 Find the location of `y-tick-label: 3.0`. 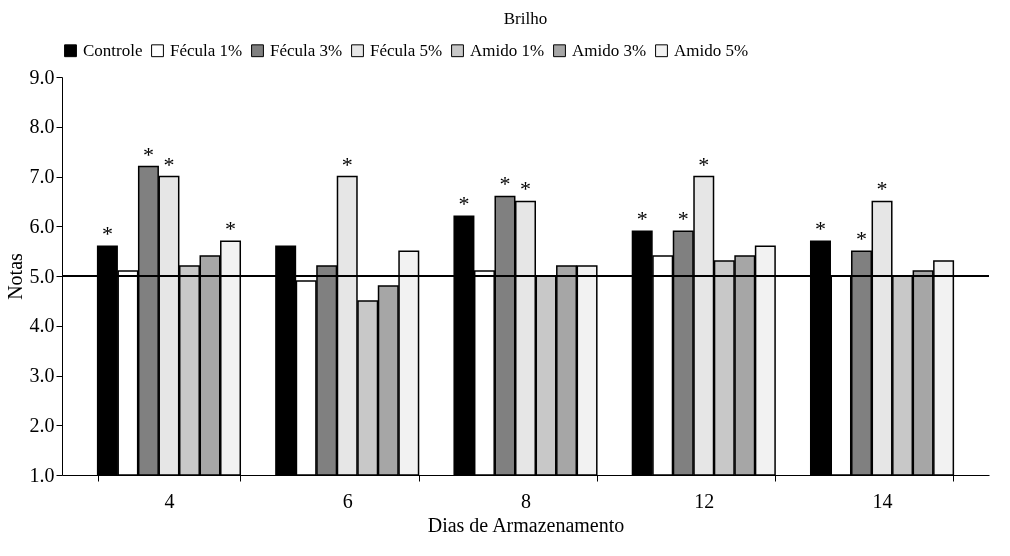

y-tick-label: 3.0 is located at coordinates (42, 375).